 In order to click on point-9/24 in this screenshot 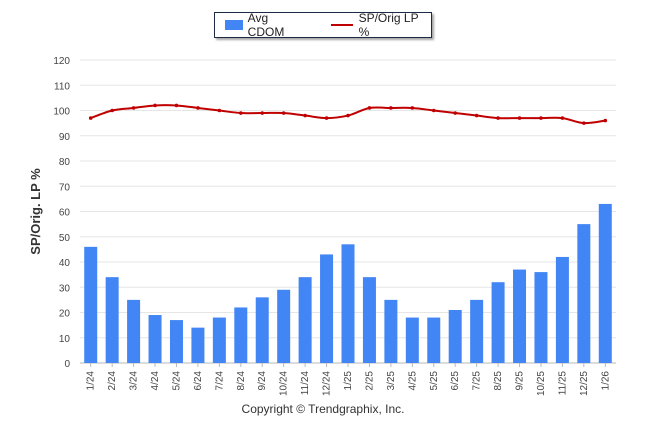, I will do `click(262, 113)`.